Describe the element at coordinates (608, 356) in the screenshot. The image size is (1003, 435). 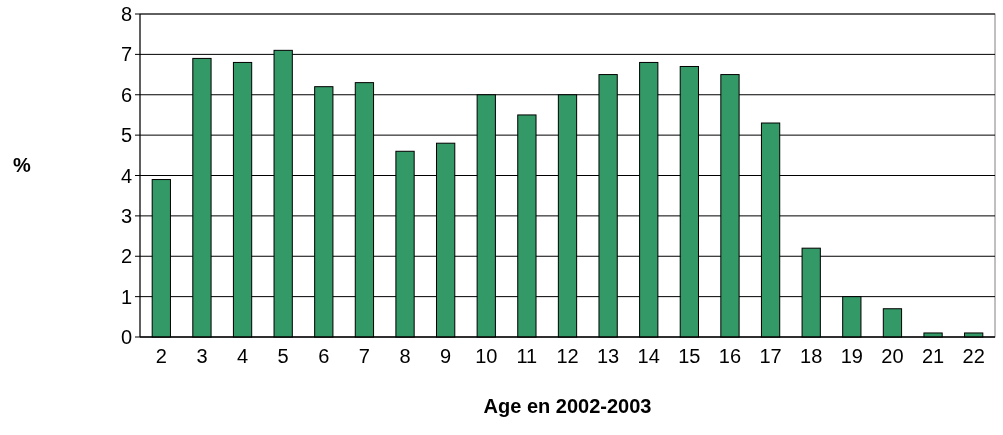
I see `x-tick-label: 13` at that location.